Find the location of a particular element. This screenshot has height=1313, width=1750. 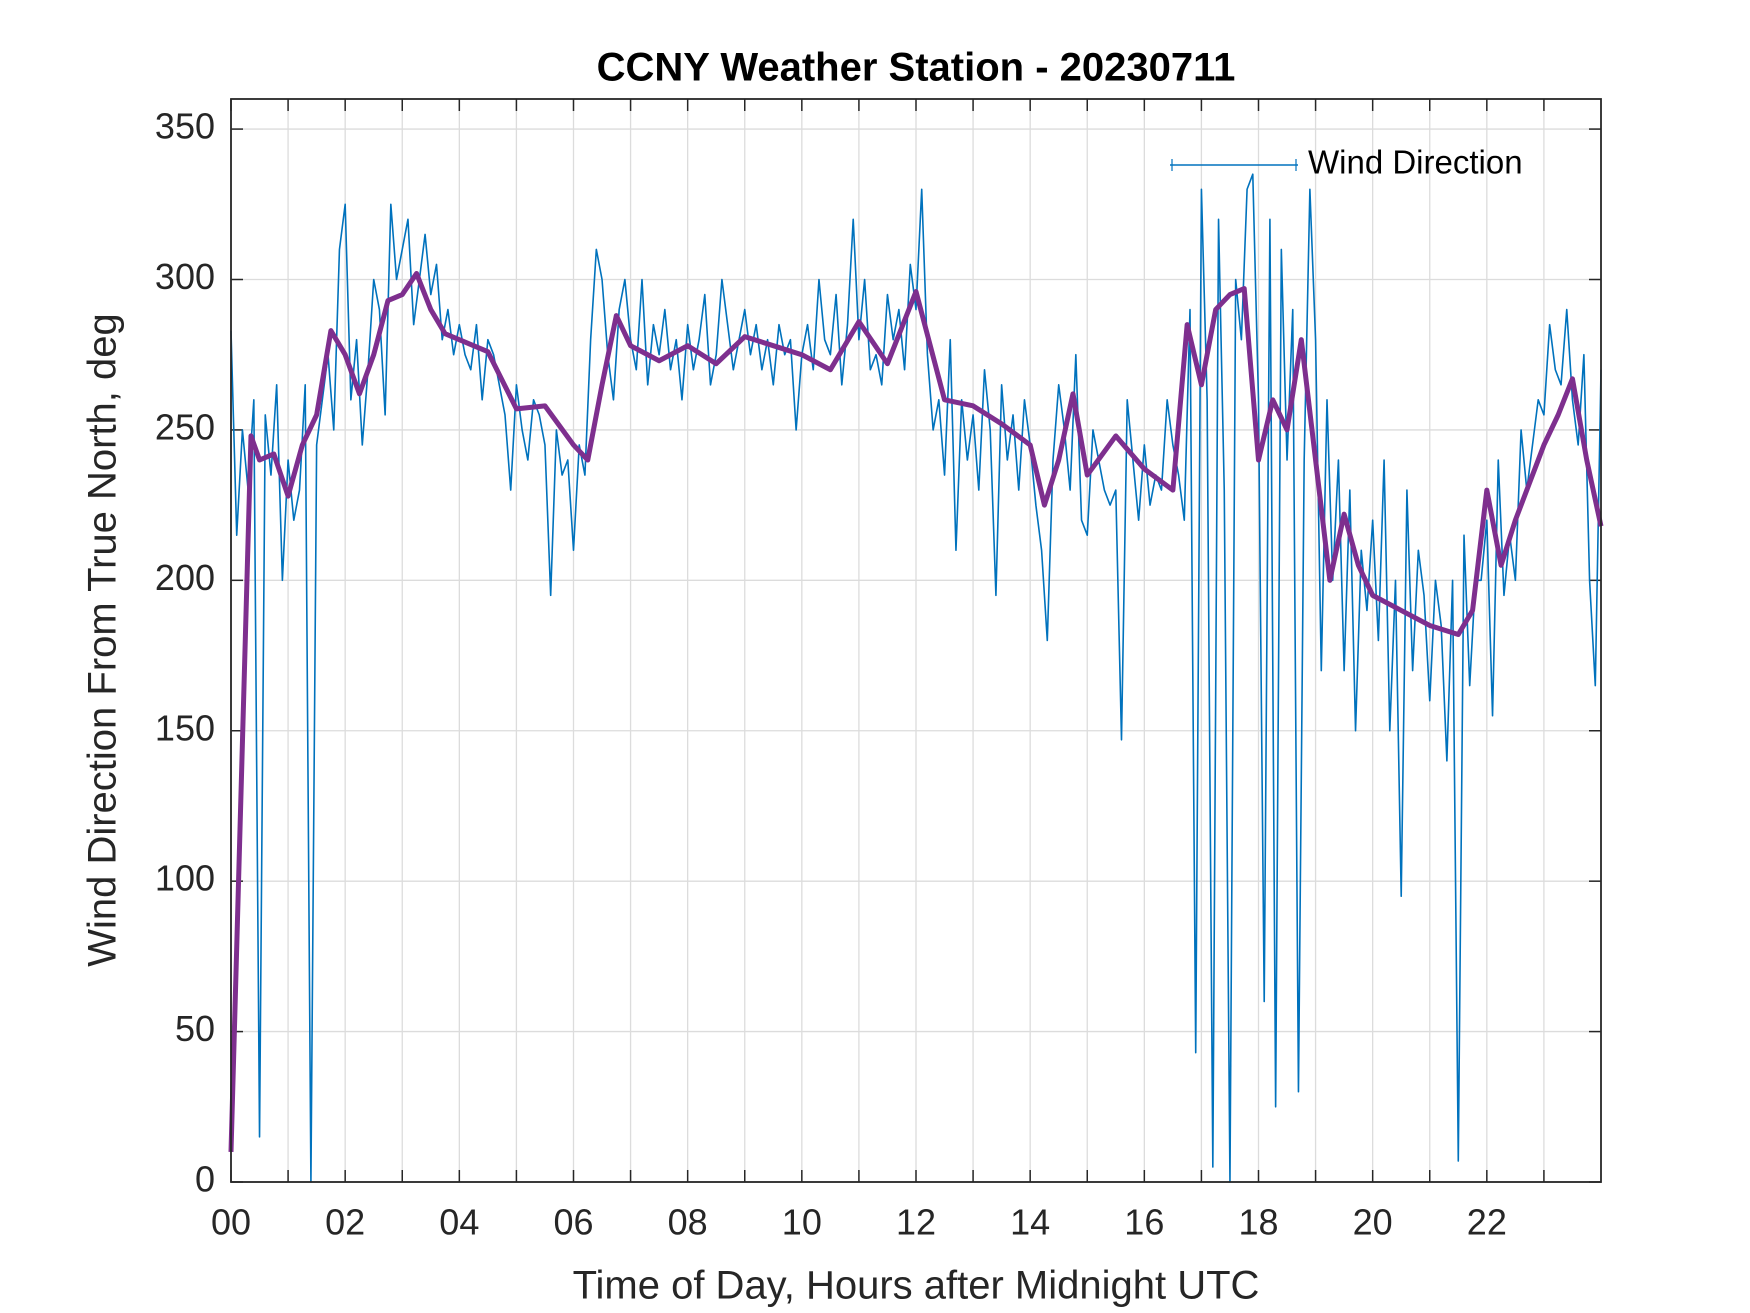

x-tick-label: 00 is located at coordinates (231, 1222).